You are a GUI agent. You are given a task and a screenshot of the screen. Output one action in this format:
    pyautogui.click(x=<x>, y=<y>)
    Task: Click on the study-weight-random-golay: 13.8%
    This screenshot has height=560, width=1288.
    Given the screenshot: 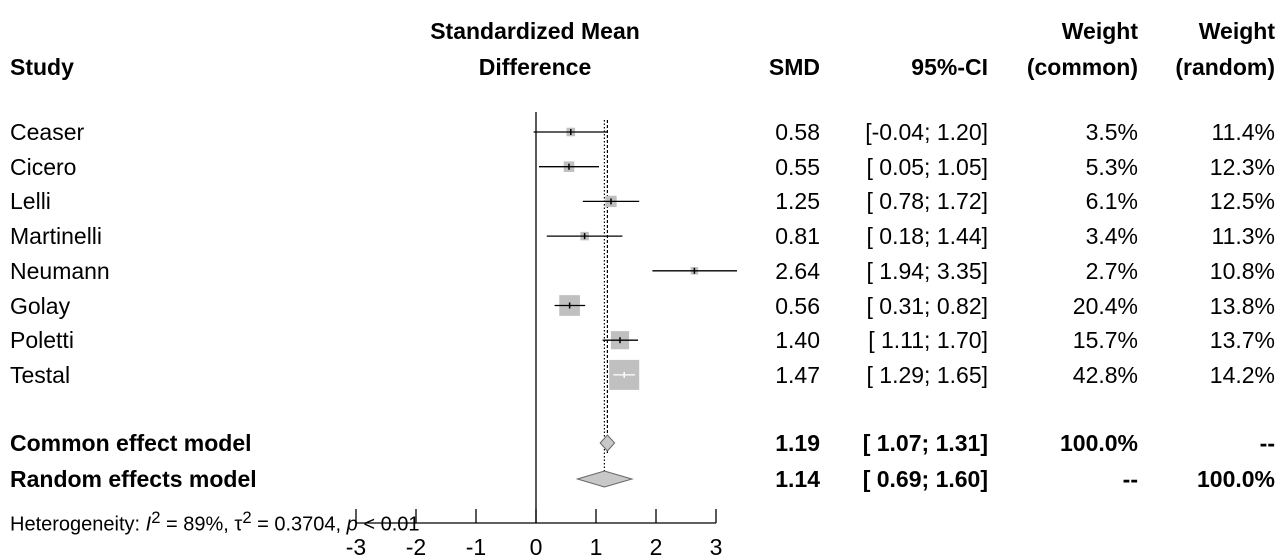 What is the action you would take?
    pyautogui.click(x=1242, y=305)
    